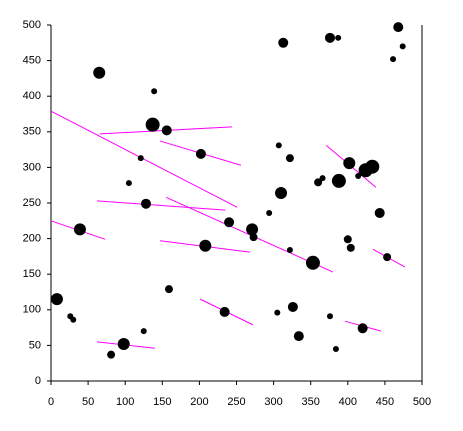  What do you see at coordinates (35, 345) in the screenshot?
I see `y-tick-label: 50` at bounding box center [35, 345].